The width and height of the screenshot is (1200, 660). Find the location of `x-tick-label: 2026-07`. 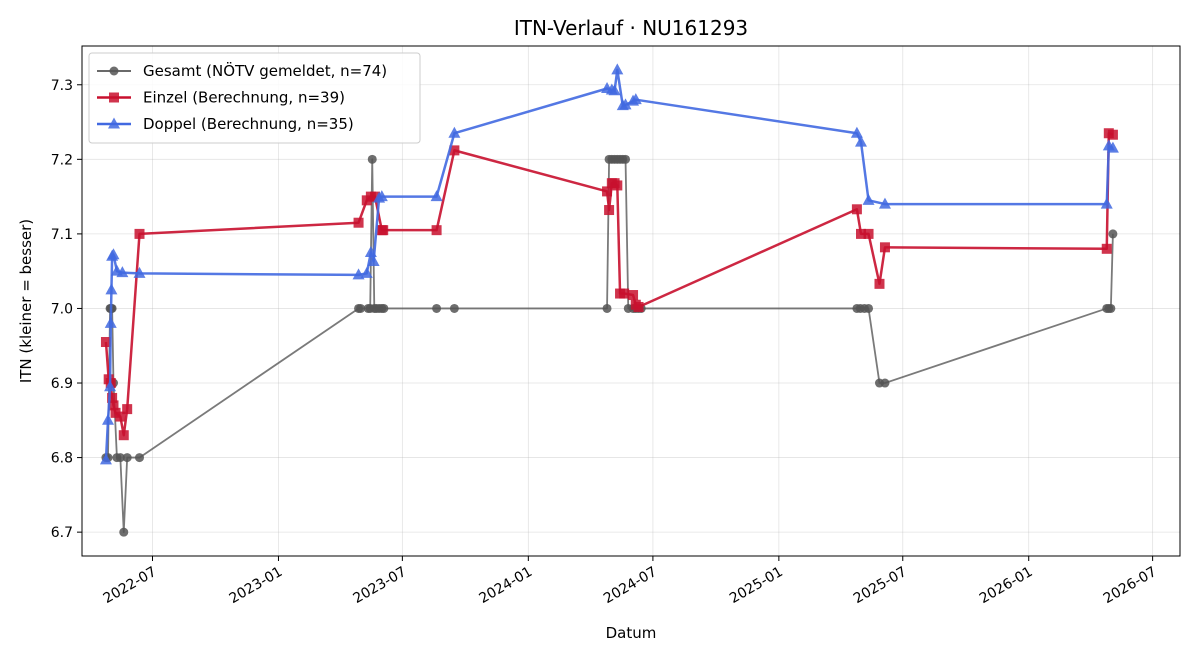

x-tick-label: 2026-07 is located at coordinates (1130, 585).